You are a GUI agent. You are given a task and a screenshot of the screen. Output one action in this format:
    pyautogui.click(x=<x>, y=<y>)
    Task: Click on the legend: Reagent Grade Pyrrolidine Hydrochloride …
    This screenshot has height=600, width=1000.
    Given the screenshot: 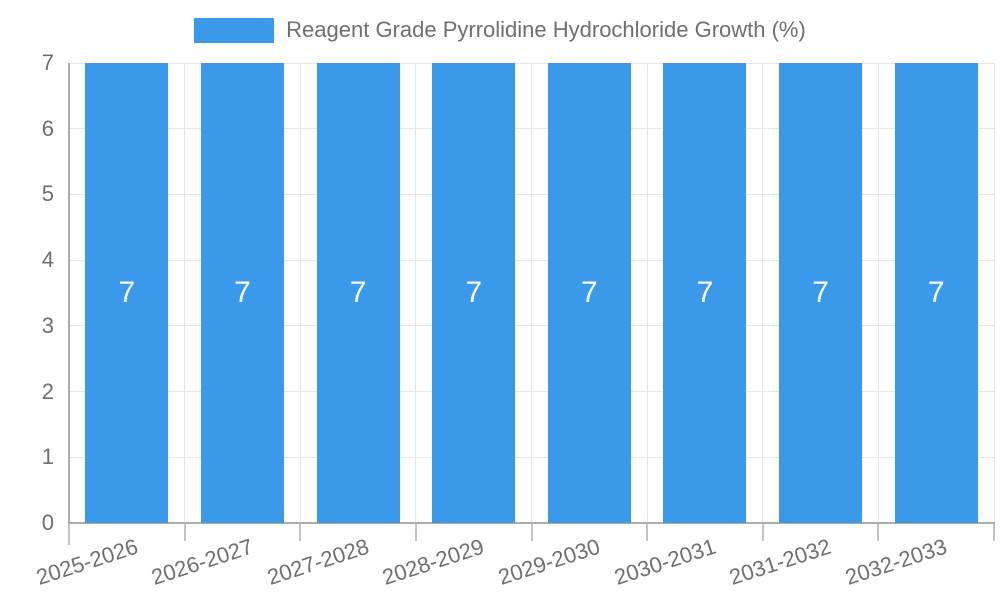 What is the action you would take?
    pyautogui.click(x=500, y=30)
    